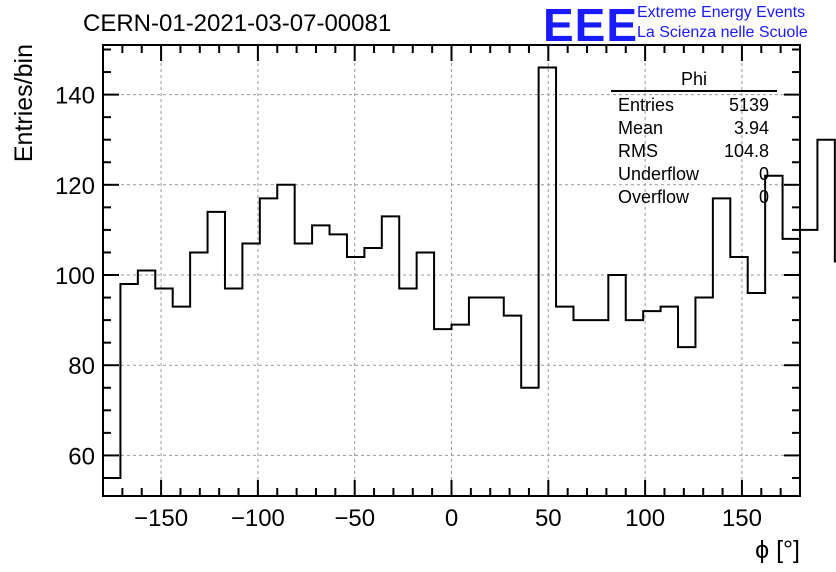 This screenshot has height=572, width=836. Describe the element at coordinates (777, 550) in the screenshot. I see `x-axis-label: ϕ [°]` at that location.